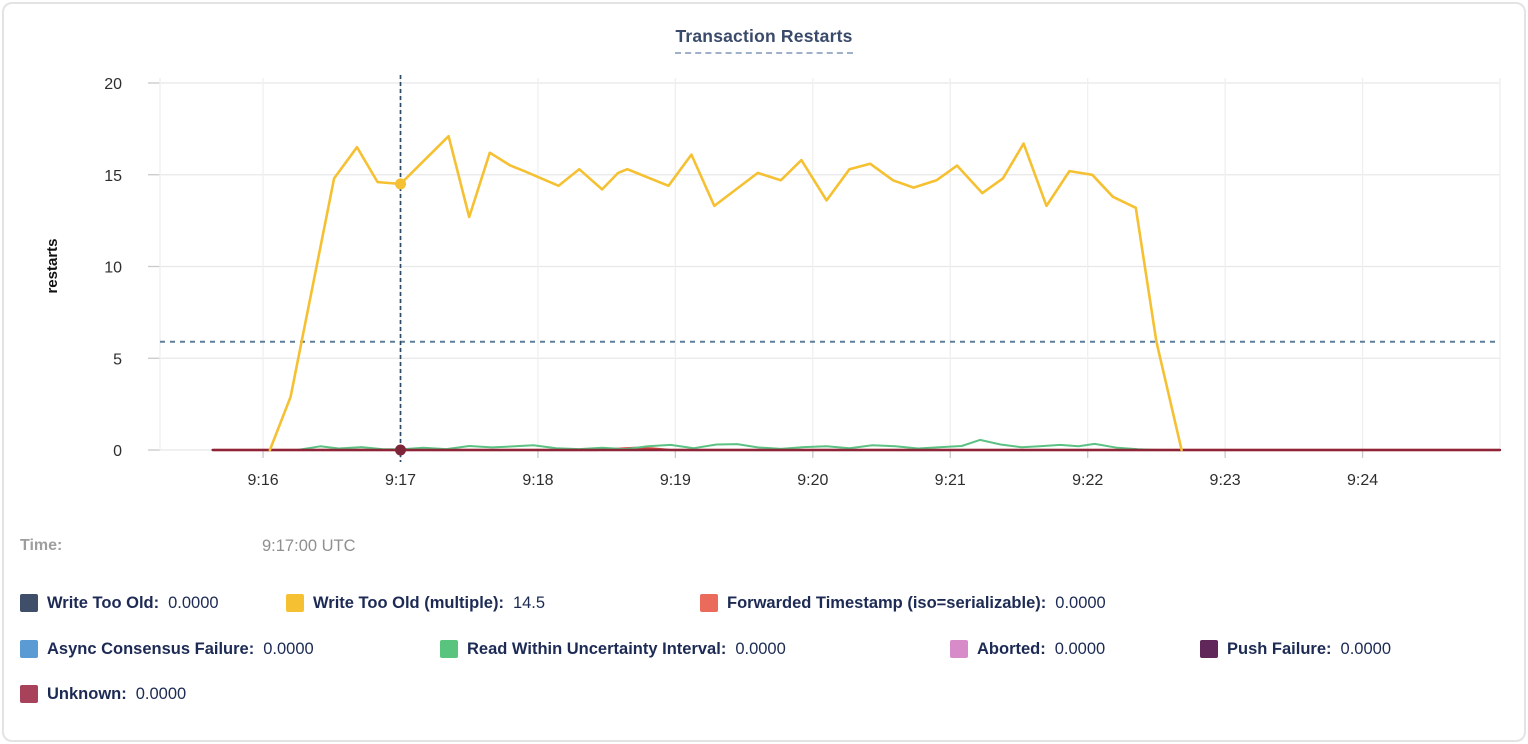 The image size is (1528, 744). I want to click on legend-label: Forwarded Timestamp (iso=serializable):, so click(887, 602).